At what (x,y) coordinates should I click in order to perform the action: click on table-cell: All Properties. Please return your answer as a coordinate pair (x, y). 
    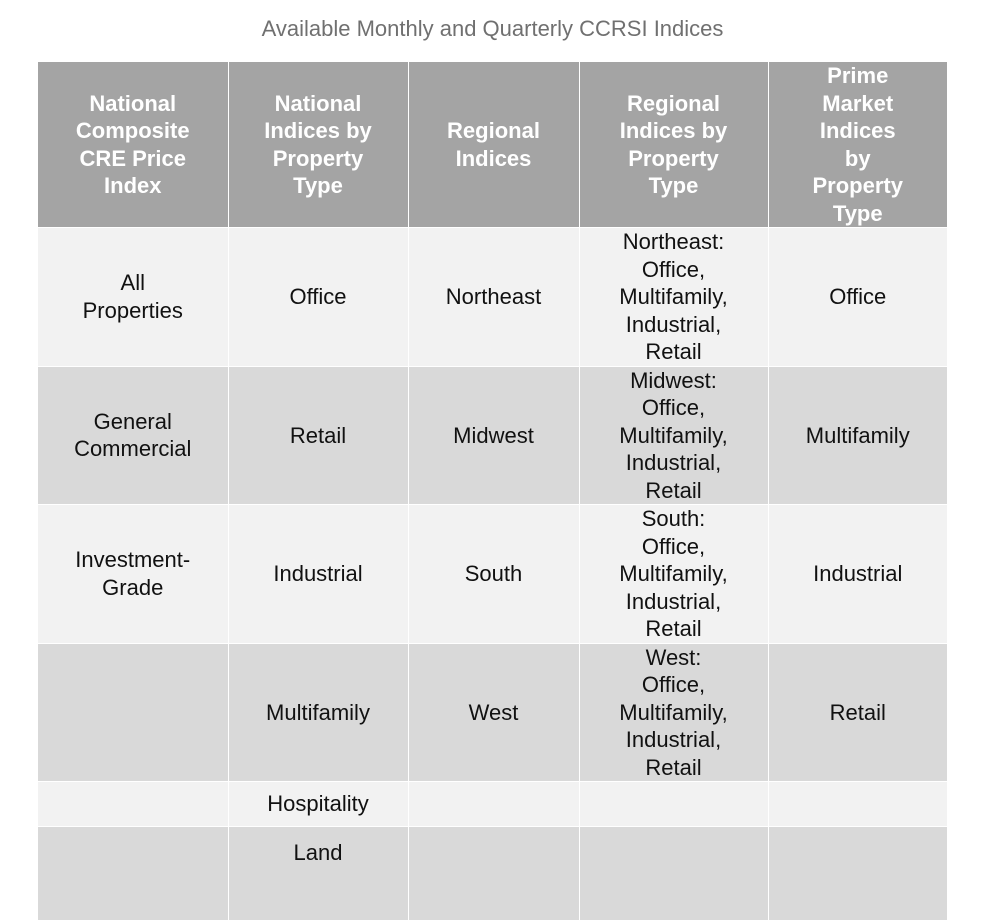
    Looking at the image, I should click on (133, 297).